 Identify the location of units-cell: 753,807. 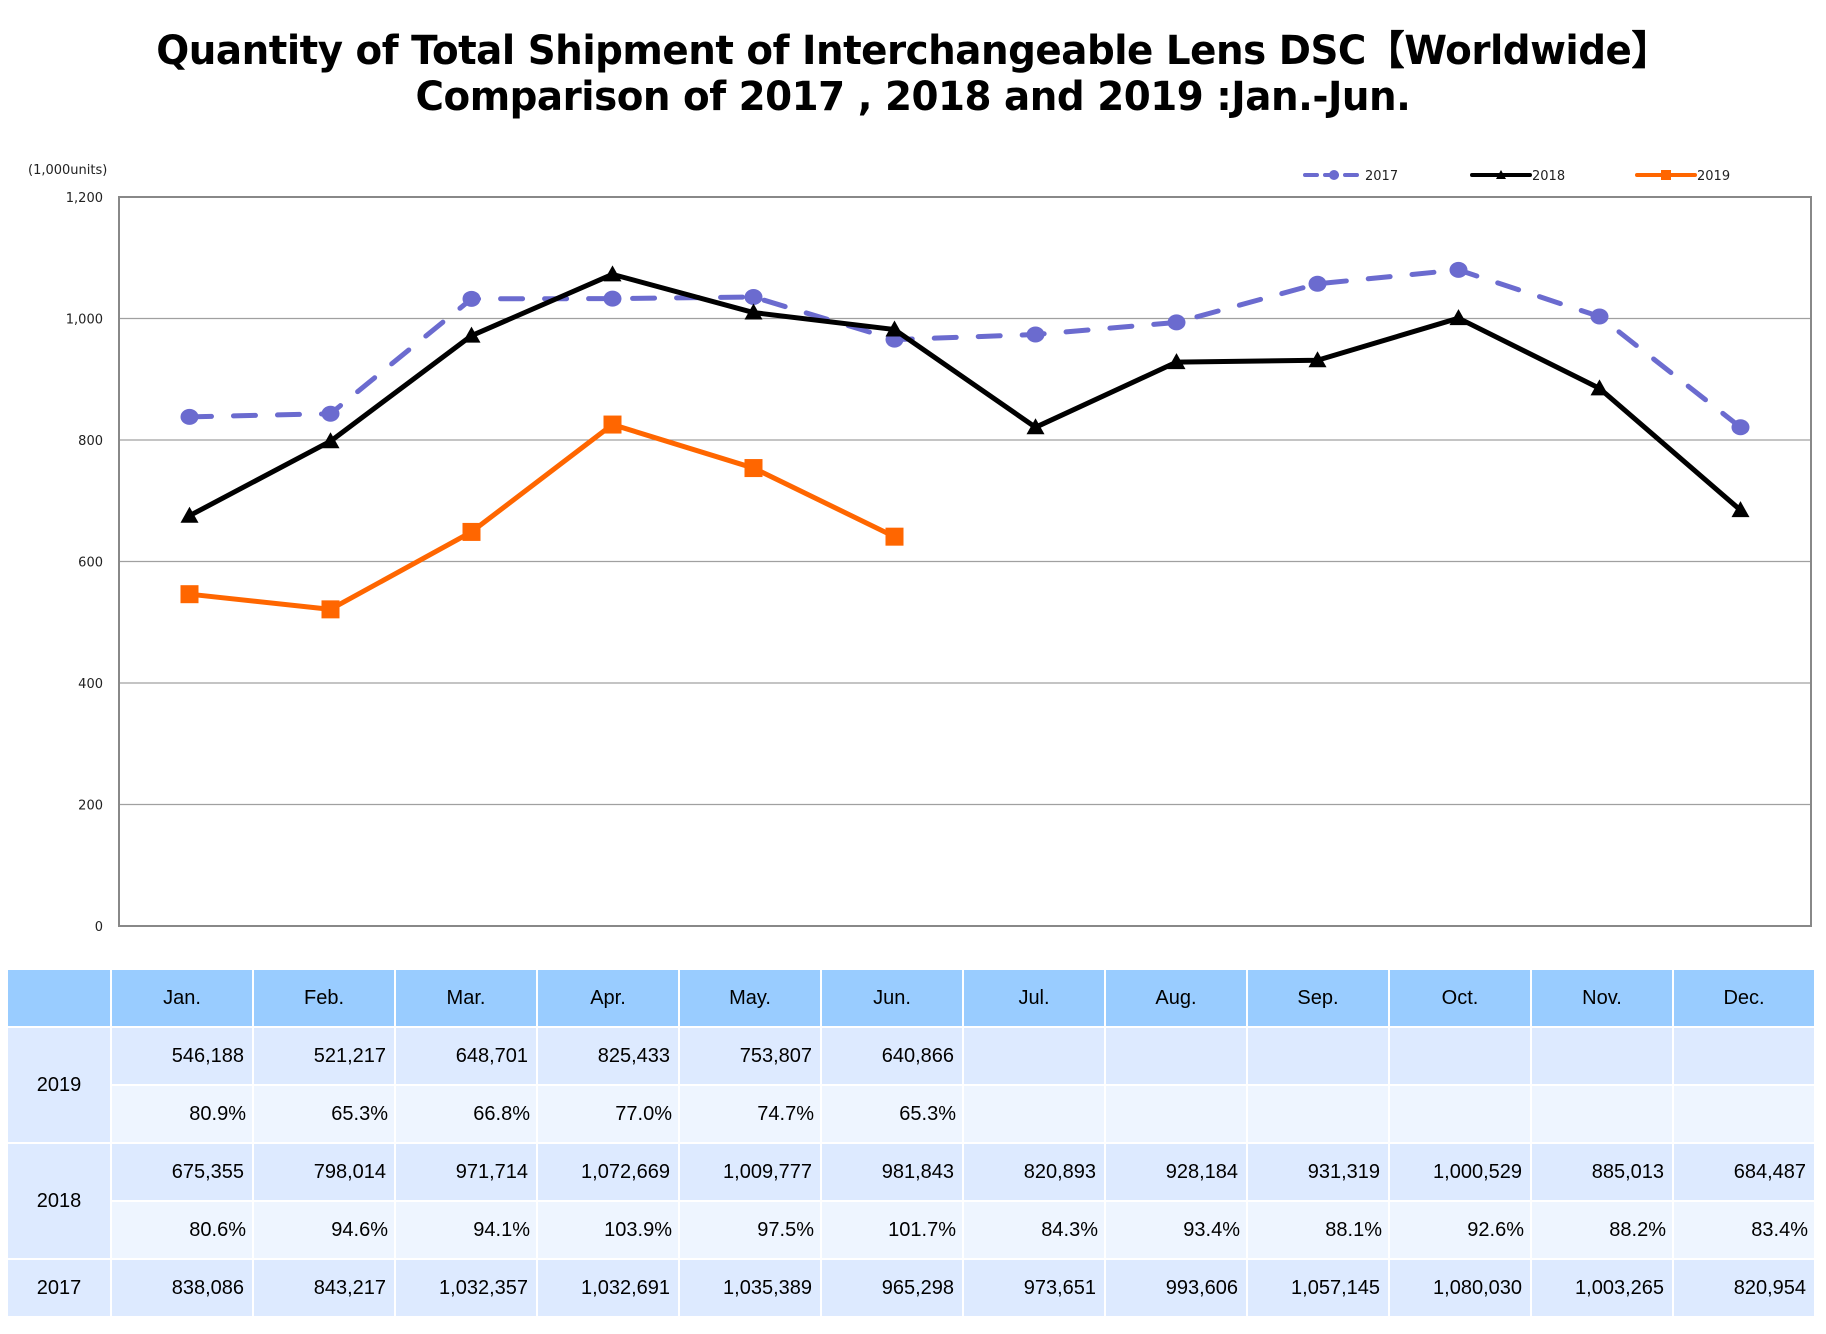
(750, 1056).